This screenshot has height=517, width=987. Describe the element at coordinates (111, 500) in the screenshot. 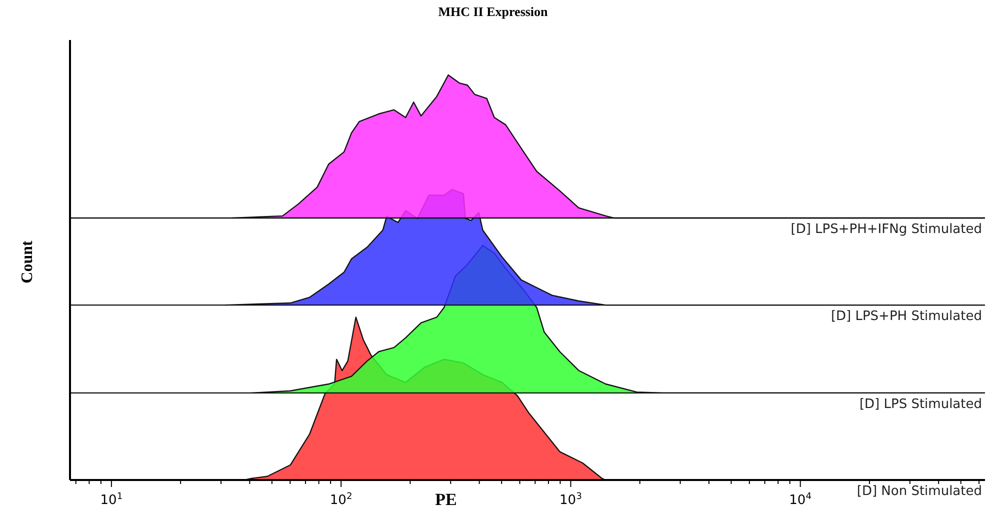

I see `x-tick-label: 10$^{1}$` at that location.